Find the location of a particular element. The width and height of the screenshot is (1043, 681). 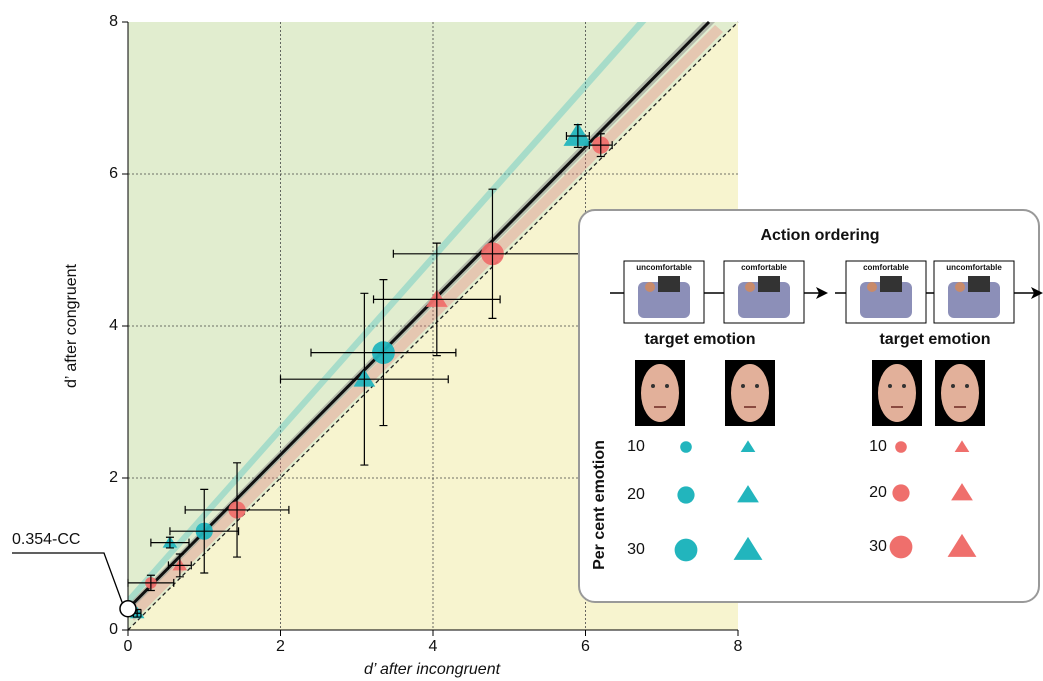

y-tick-label: 0 is located at coordinates (113, 629).